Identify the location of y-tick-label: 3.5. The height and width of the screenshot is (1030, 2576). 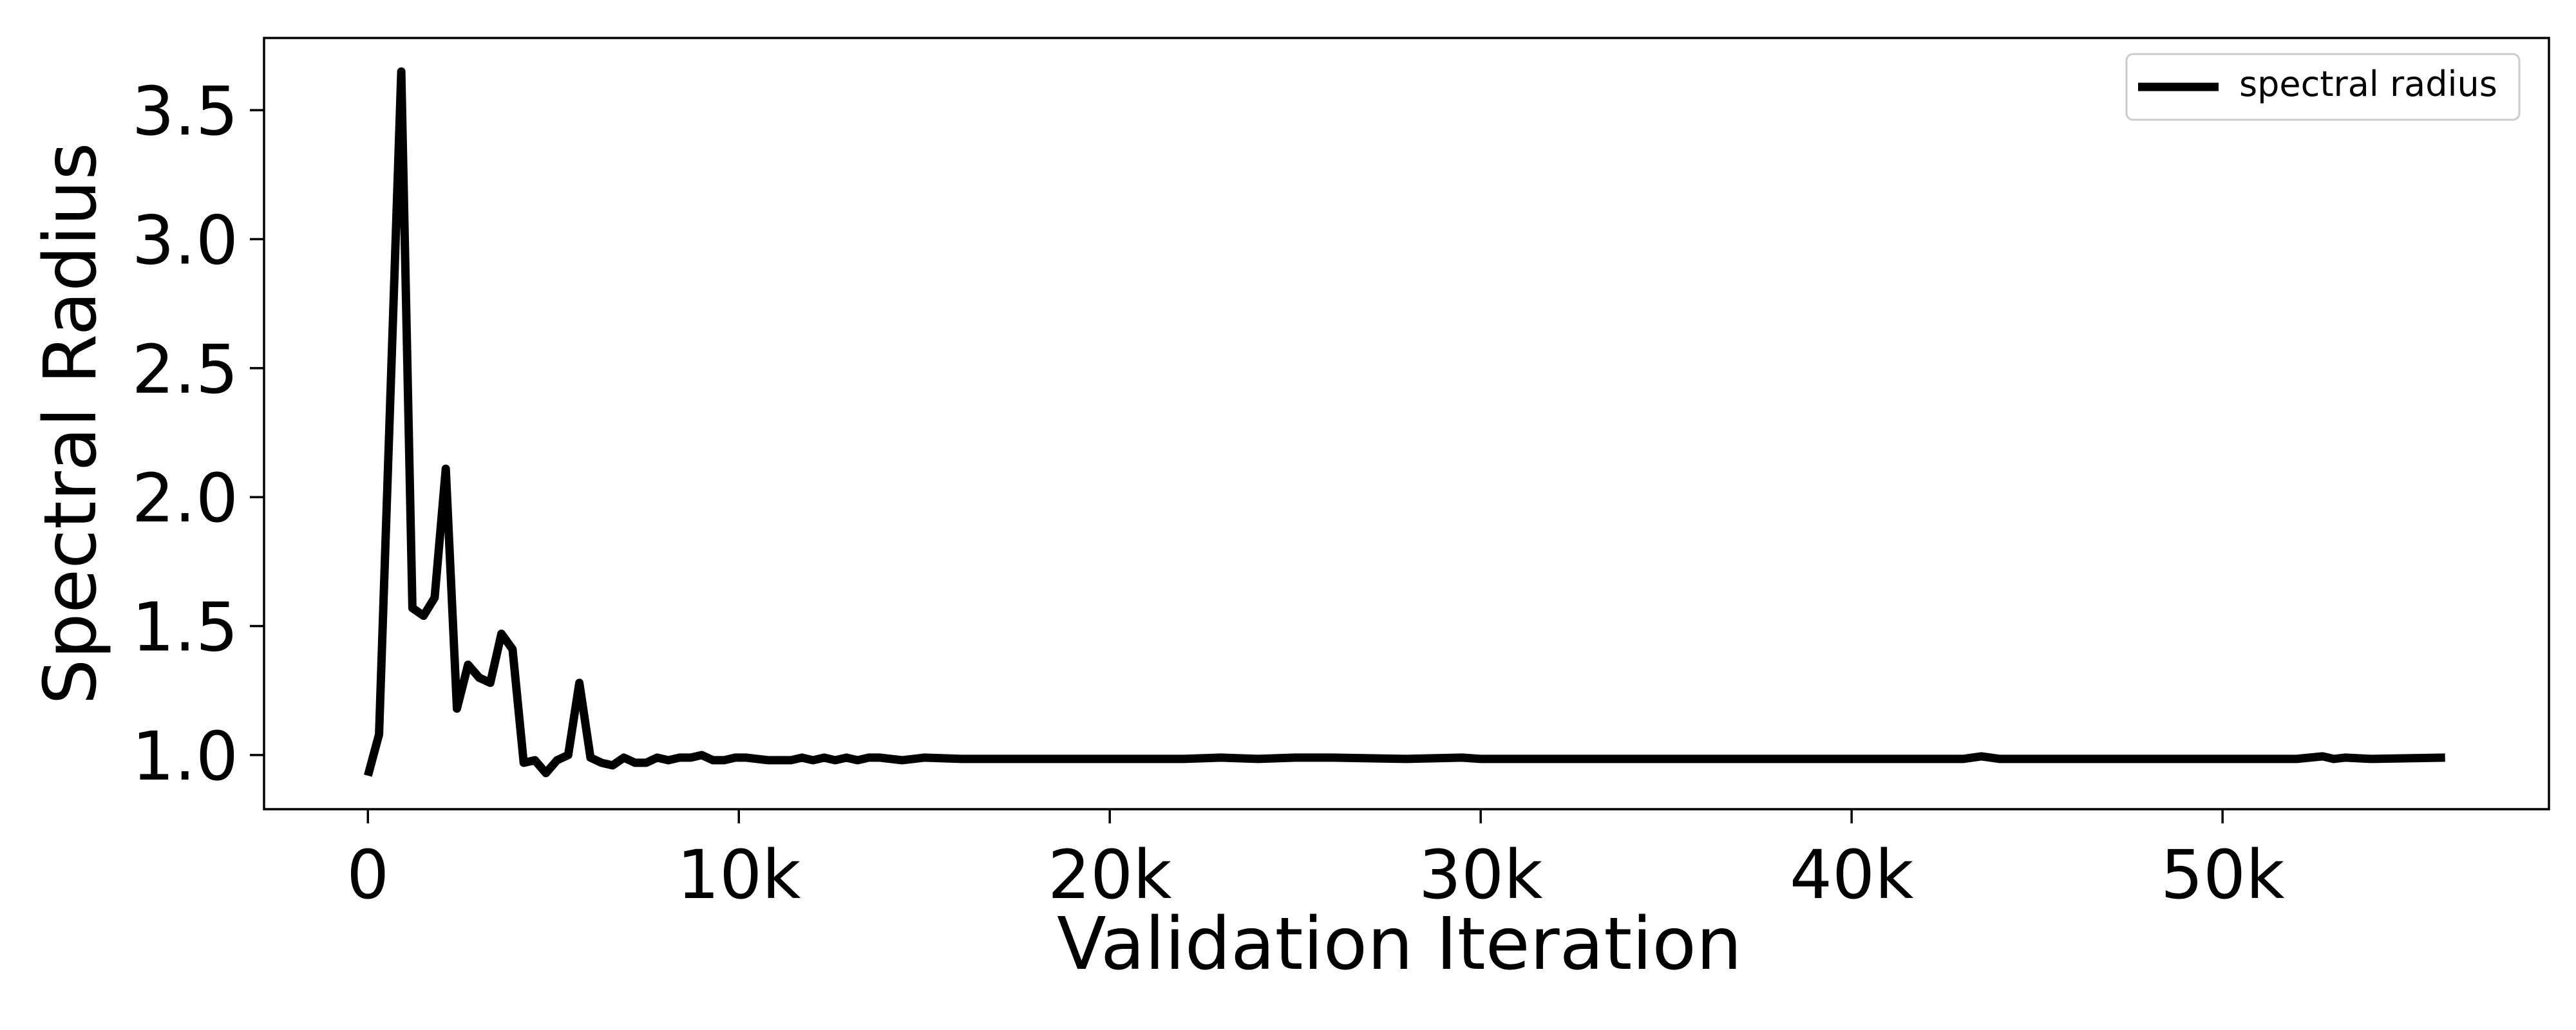
(185, 111).